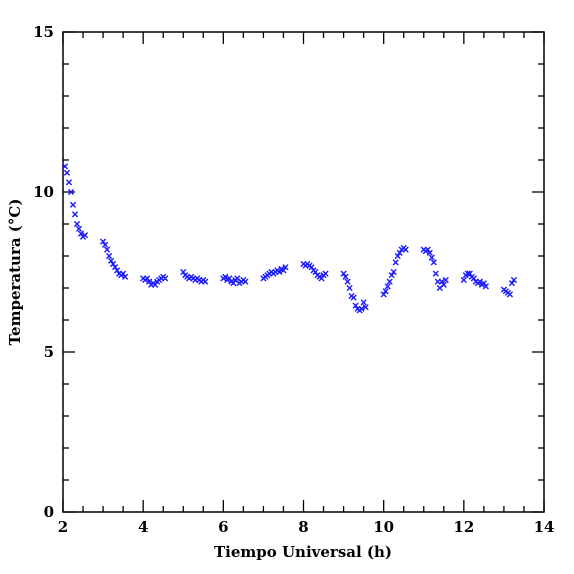 Image resolution: width=574 pixels, height=574 pixels. Describe the element at coordinates (49, 352) in the screenshot. I see `y-tick-label: 5` at that location.